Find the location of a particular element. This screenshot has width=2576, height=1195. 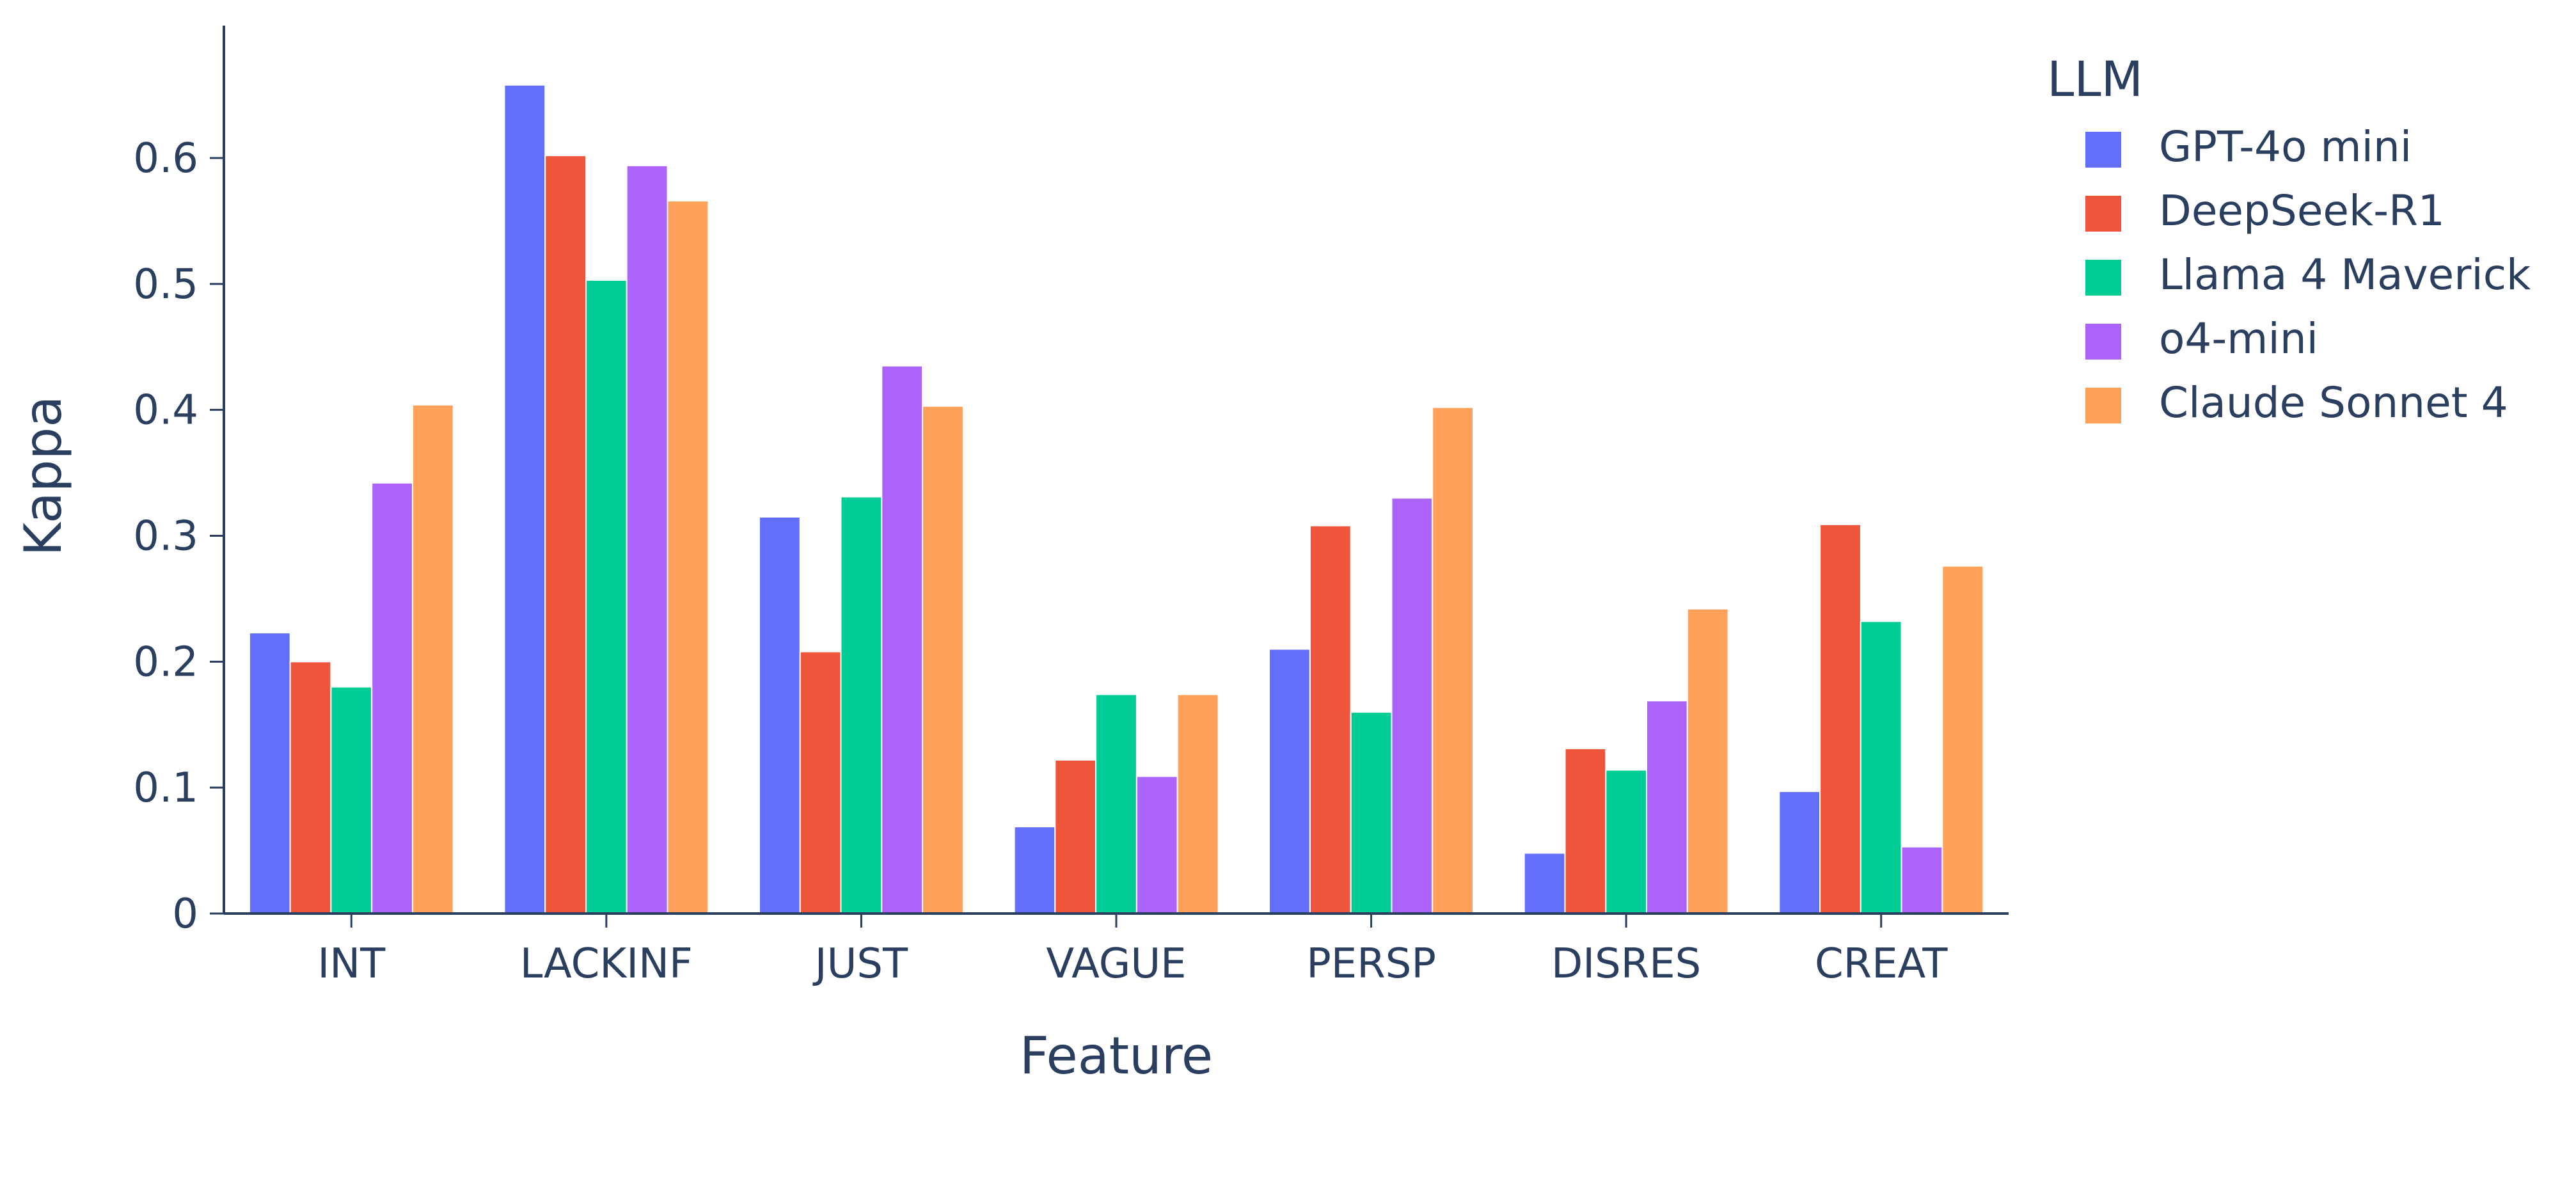

x-tick-label: DISRES is located at coordinates (1626, 964).